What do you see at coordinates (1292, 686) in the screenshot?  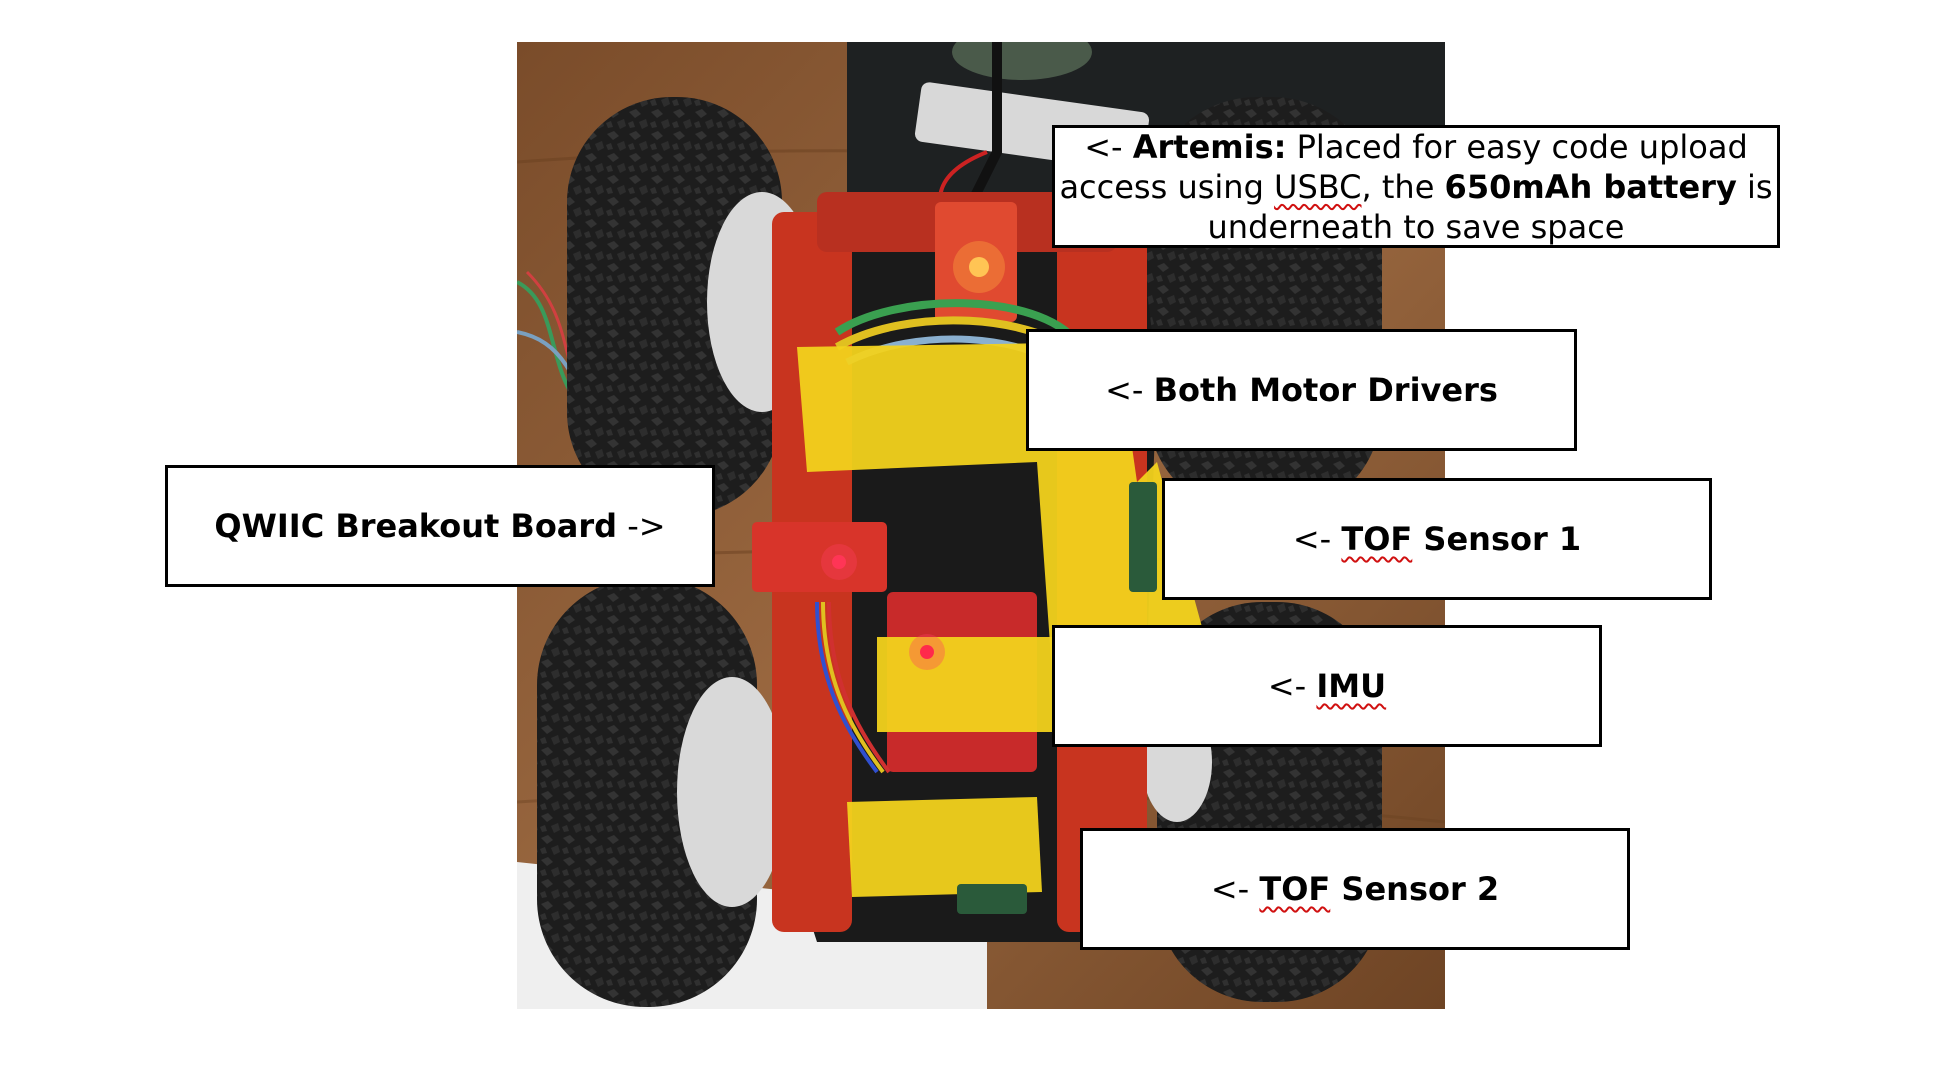 I see `imu-arrow: <-` at bounding box center [1292, 686].